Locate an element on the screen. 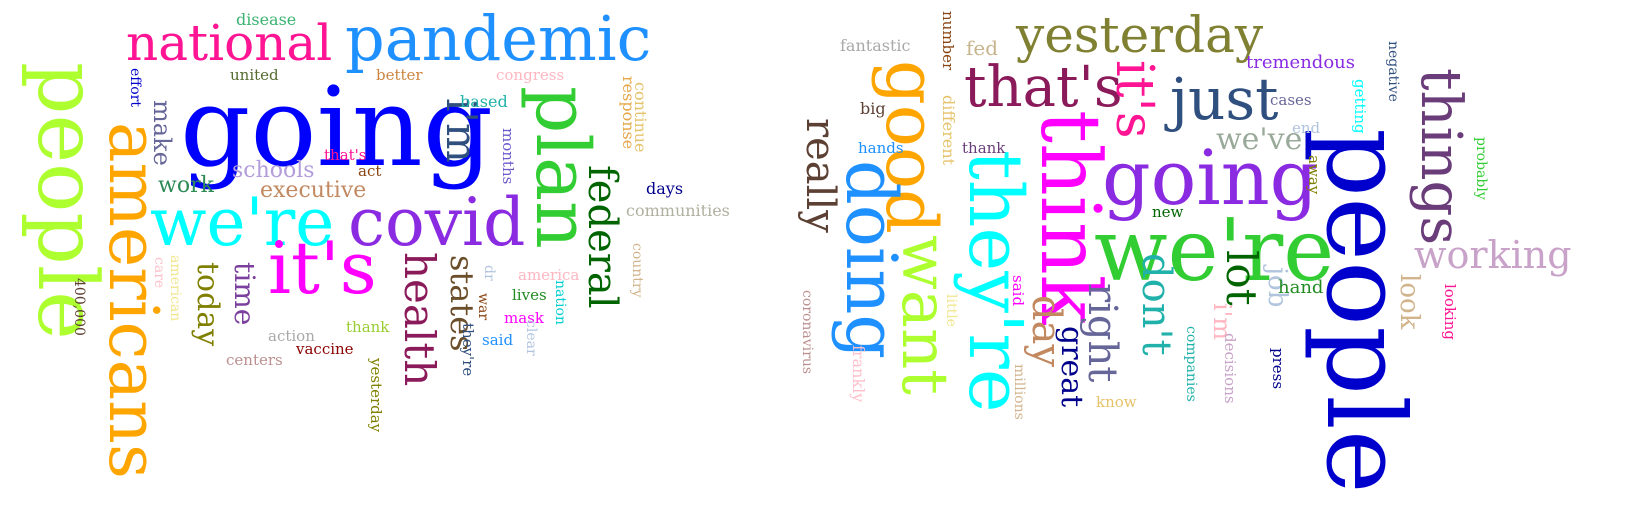  cloud-word-really: really is located at coordinates (820, 175).